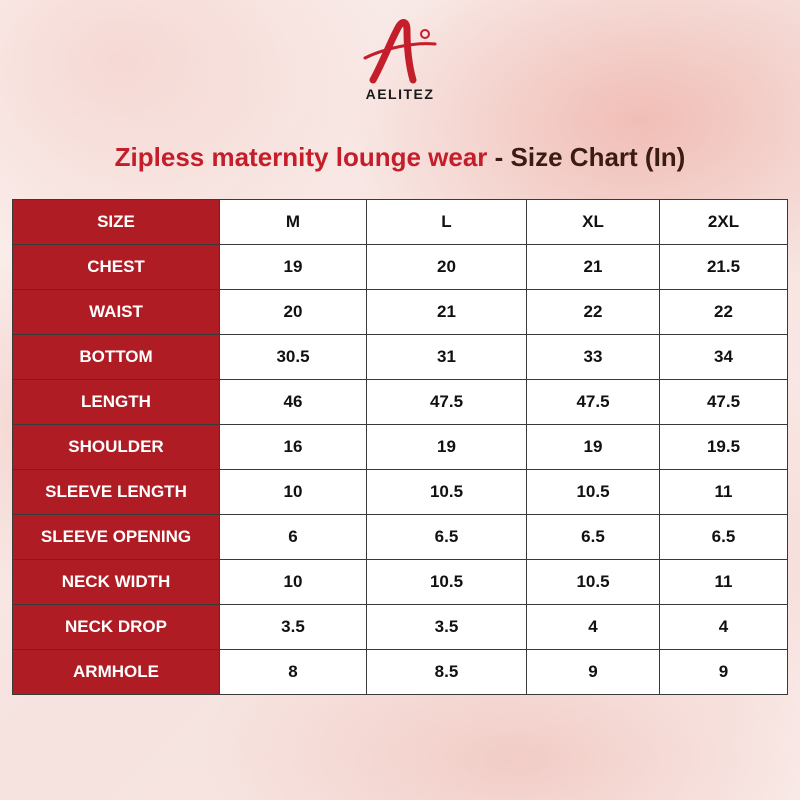  What do you see at coordinates (116, 447) in the screenshot?
I see `row-label: SHOULDER` at bounding box center [116, 447].